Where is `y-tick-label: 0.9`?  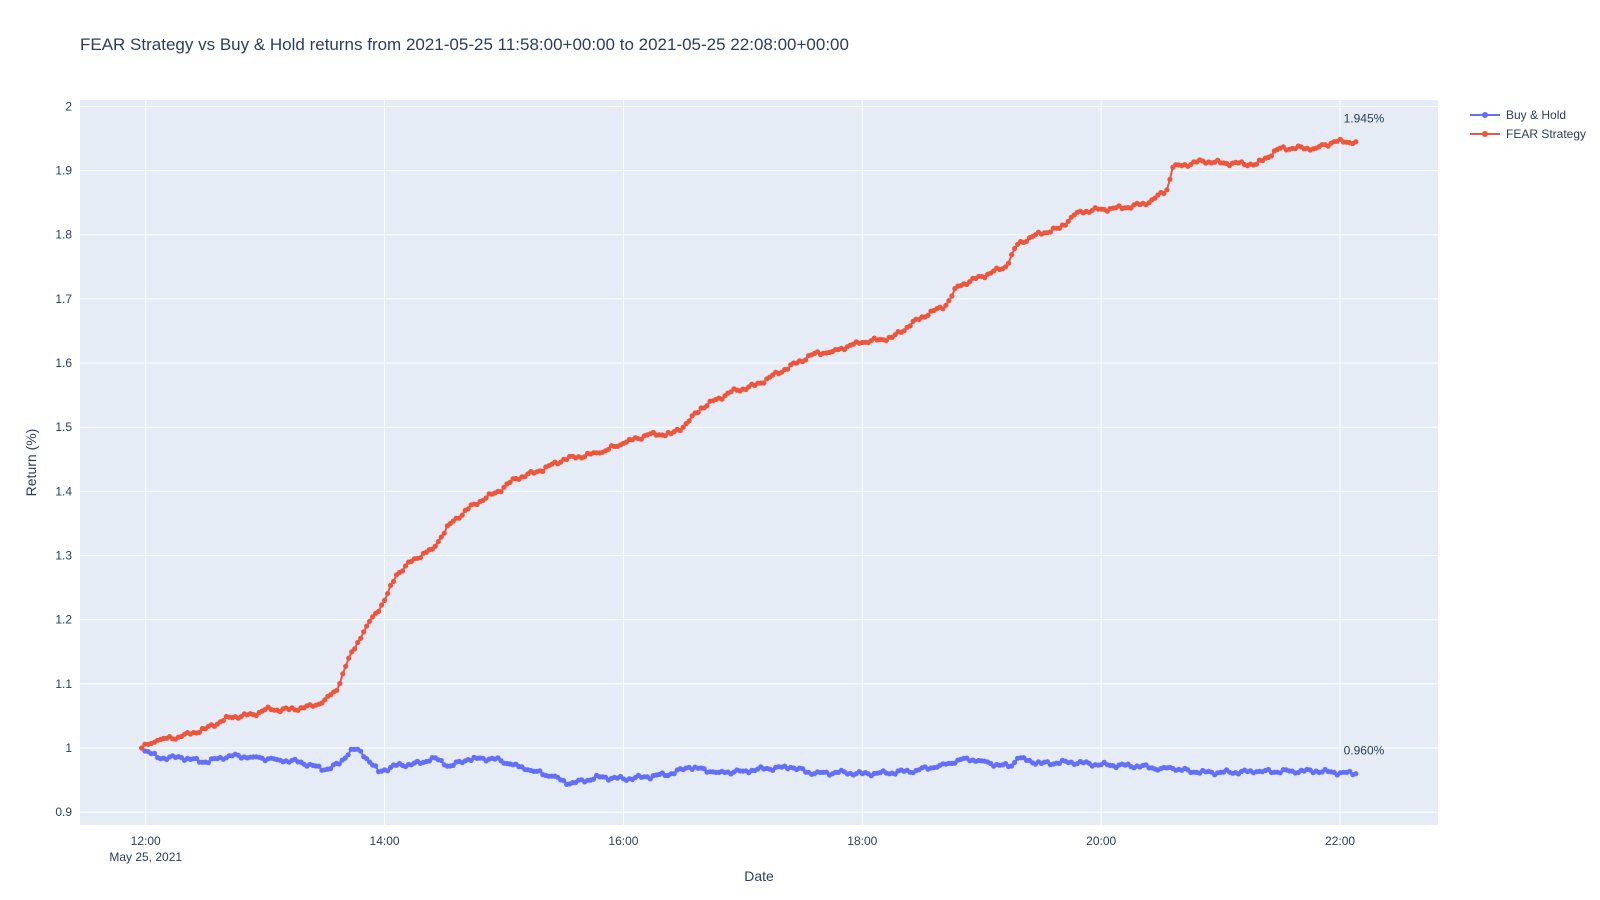
y-tick-label: 0.9 is located at coordinates (63, 812).